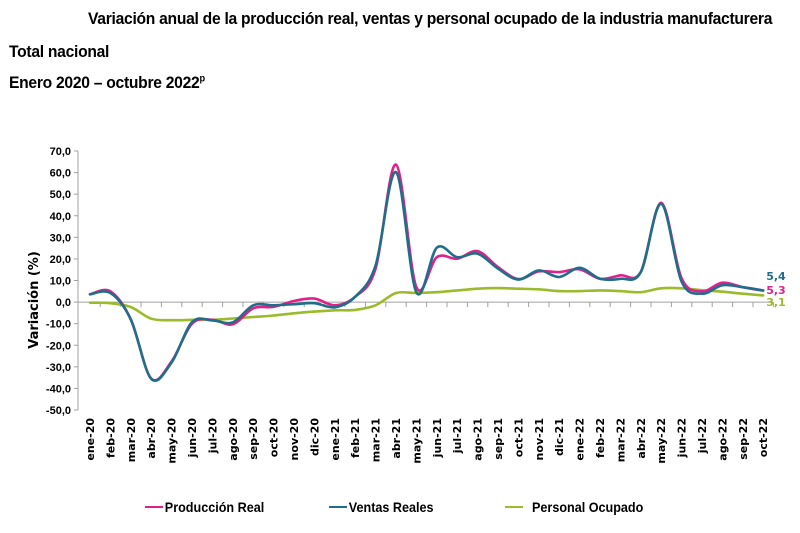 The image size is (800, 533). I want to click on x-tick-label: jul-20, so click(212, 436).